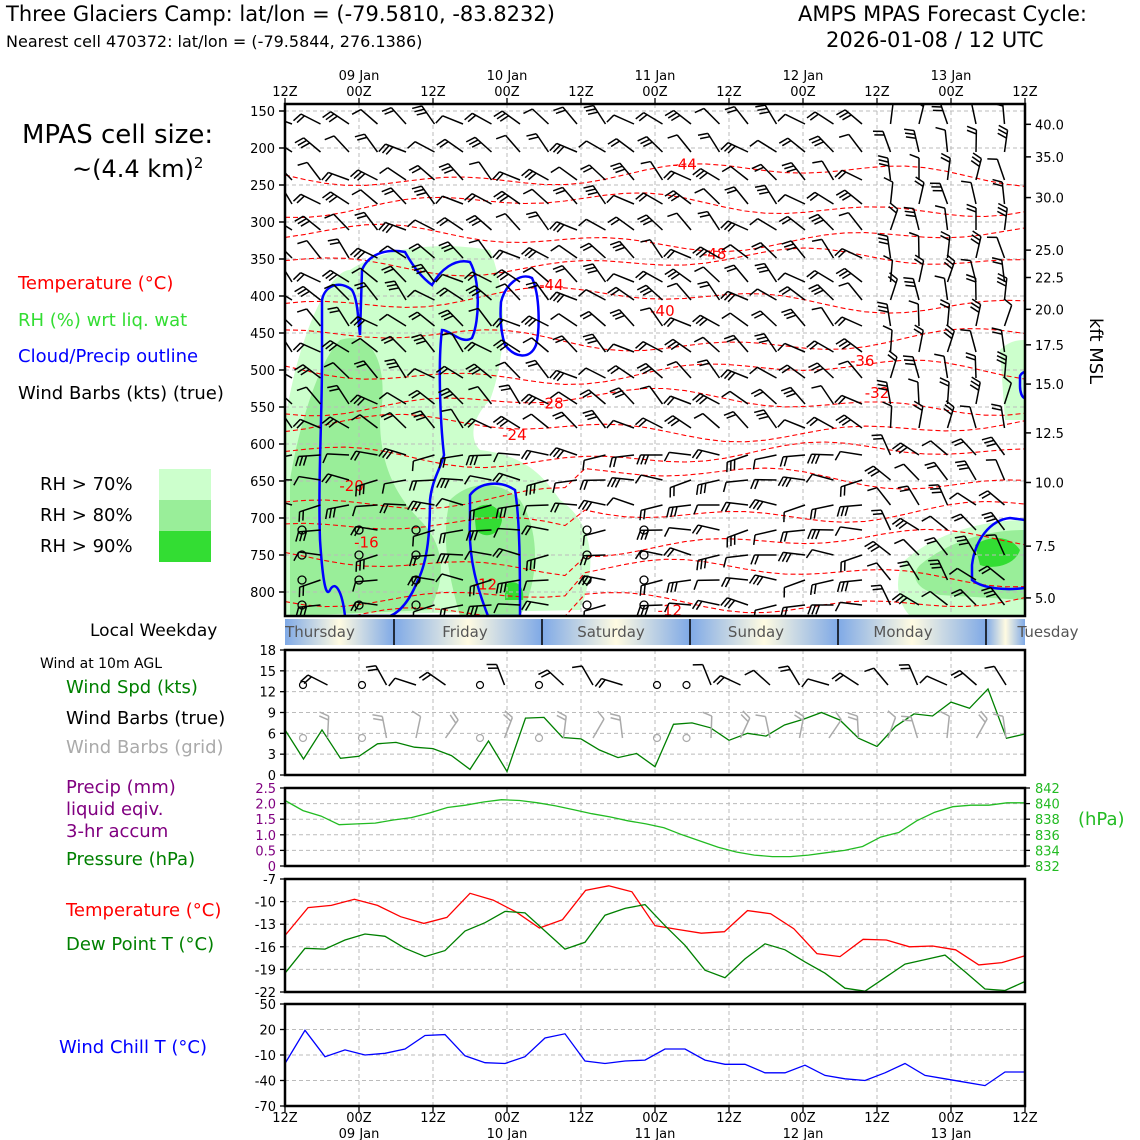 This screenshot has width=1140, height=1140. Describe the element at coordinates (185, 515) in the screenshot. I see `legend-rh80-swatch` at that location.